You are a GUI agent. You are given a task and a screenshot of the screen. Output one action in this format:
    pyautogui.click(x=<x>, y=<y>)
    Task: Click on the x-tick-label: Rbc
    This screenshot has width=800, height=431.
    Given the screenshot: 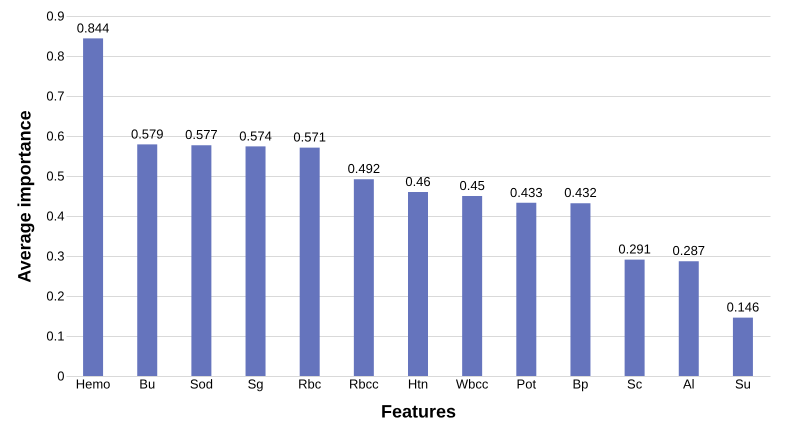 What is the action you would take?
    pyautogui.click(x=310, y=384)
    